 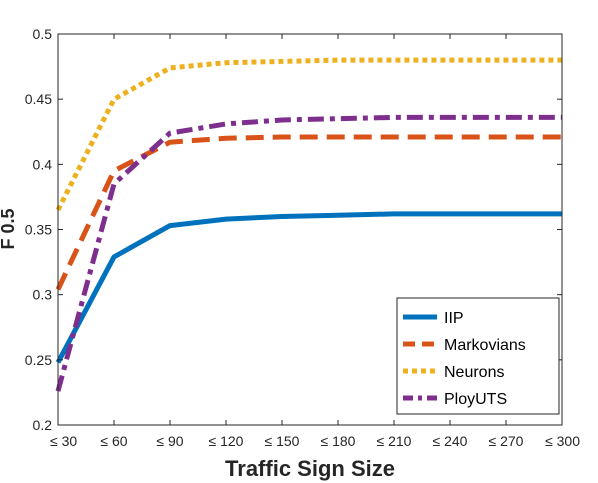 What do you see at coordinates (43, 164) in the screenshot?
I see `y-tick-label: 0.4` at bounding box center [43, 164].